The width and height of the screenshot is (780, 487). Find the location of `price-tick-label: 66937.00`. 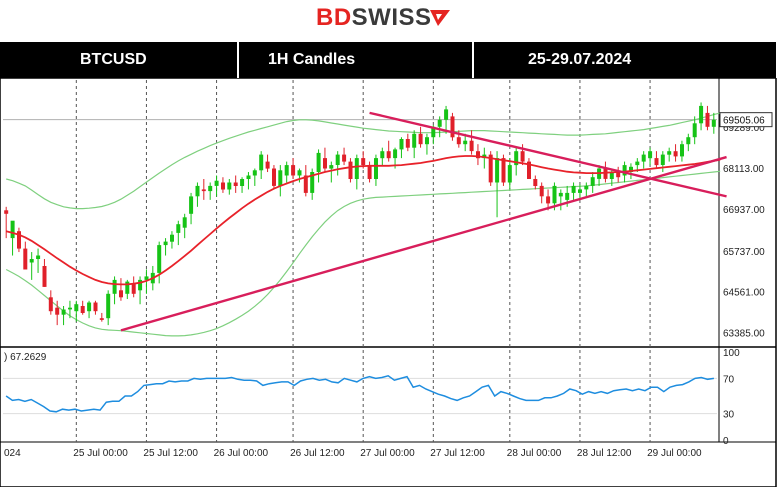

price-tick-label: 66937.00 is located at coordinates (744, 210).